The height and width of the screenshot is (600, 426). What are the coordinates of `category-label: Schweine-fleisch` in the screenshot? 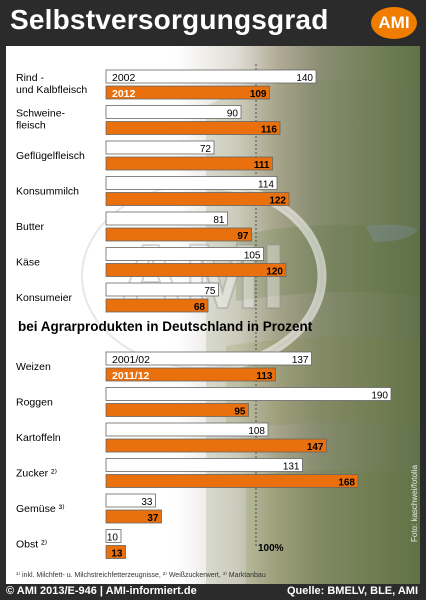 It's located at (41, 120).